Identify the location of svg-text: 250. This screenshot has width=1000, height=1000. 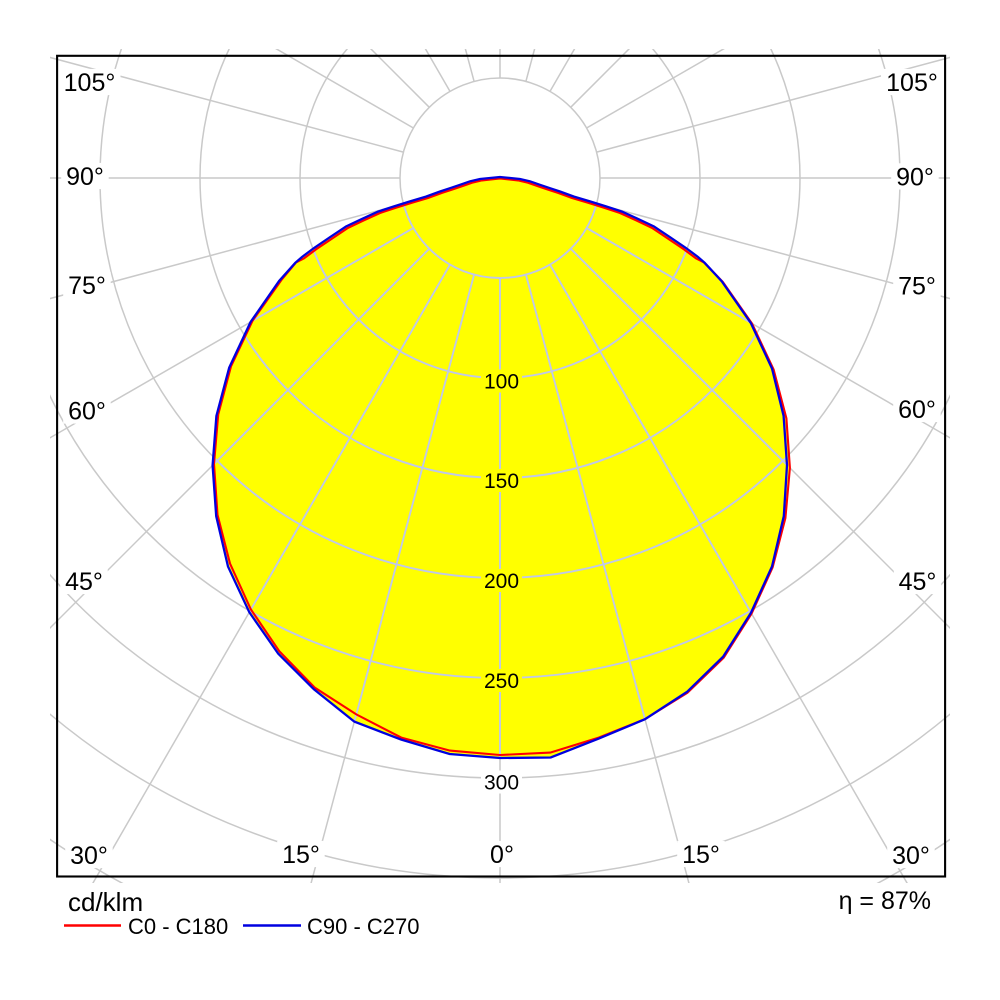
(501, 681).